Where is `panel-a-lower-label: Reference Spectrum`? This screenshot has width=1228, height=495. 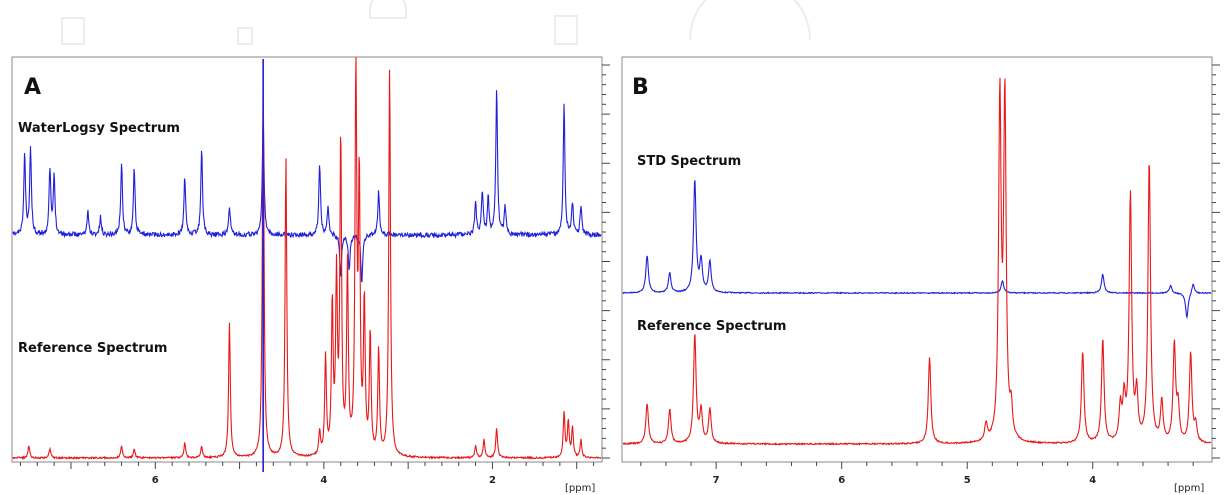 panel-a-lower-label: Reference Spectrum is located at coordinates (92, 348).